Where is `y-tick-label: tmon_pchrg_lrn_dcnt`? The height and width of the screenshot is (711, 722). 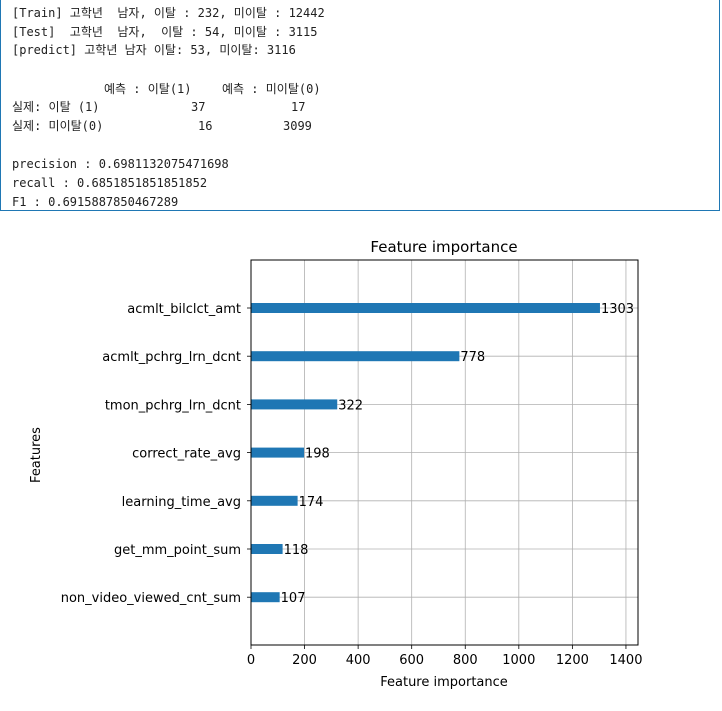 y-tick-label: tmon_pchrg_lrn_dcnt is located at coordinates (173, 405).